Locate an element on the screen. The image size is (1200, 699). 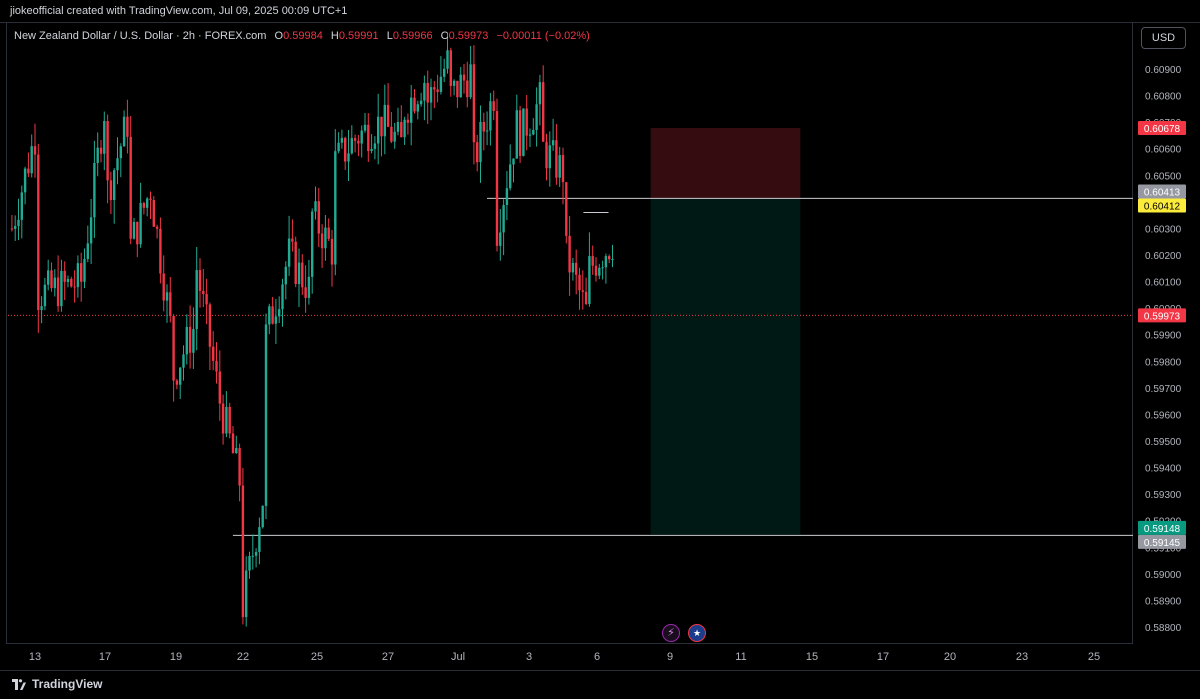
x-tick-label: 6 is located at coordinates (597, 657).